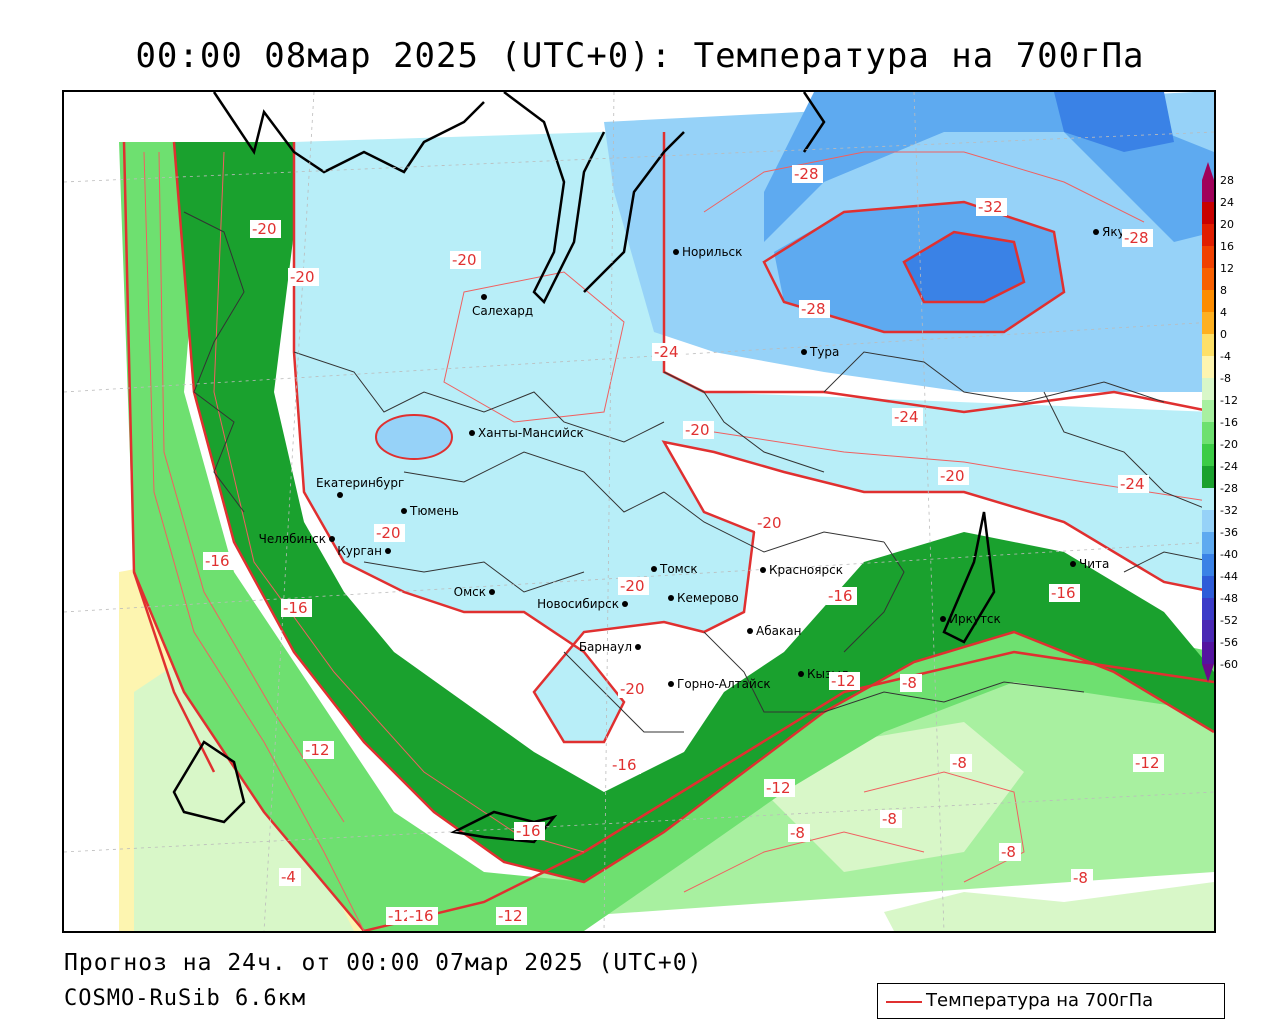 This screenshot has width=1280, height=1024. Describe the element at coordinates (1227, 246) in the screenshot. I see `colorbar-tick-label: 16` at that location.